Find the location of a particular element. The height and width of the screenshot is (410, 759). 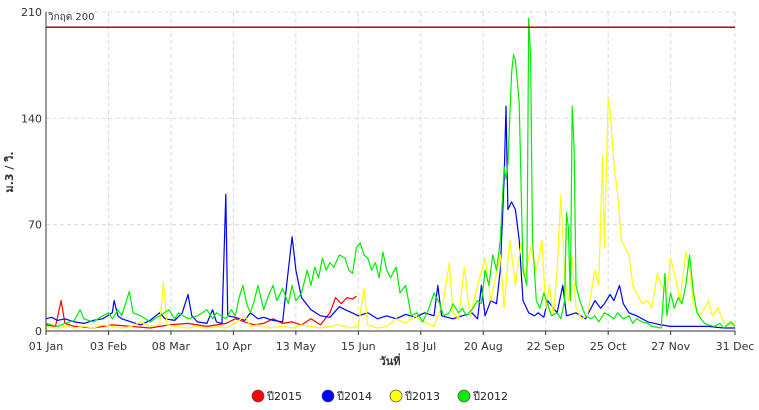

x-tick-label: 31 Dec is located at coordinates (735, 346).